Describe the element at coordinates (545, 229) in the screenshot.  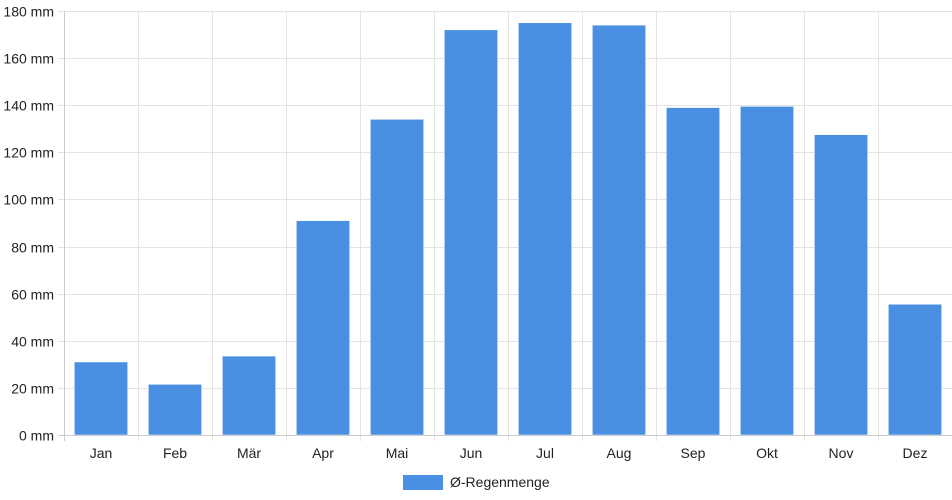
I see `bar-jul` at that location.